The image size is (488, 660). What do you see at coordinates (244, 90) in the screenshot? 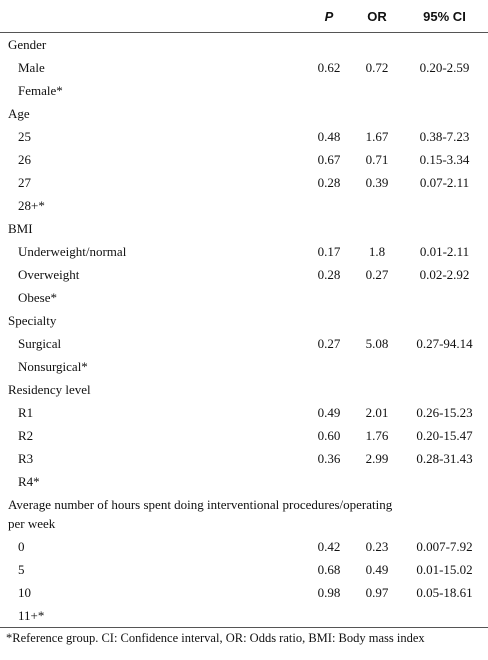
I see `item-row: Female*` at bounding box center [244, 90].